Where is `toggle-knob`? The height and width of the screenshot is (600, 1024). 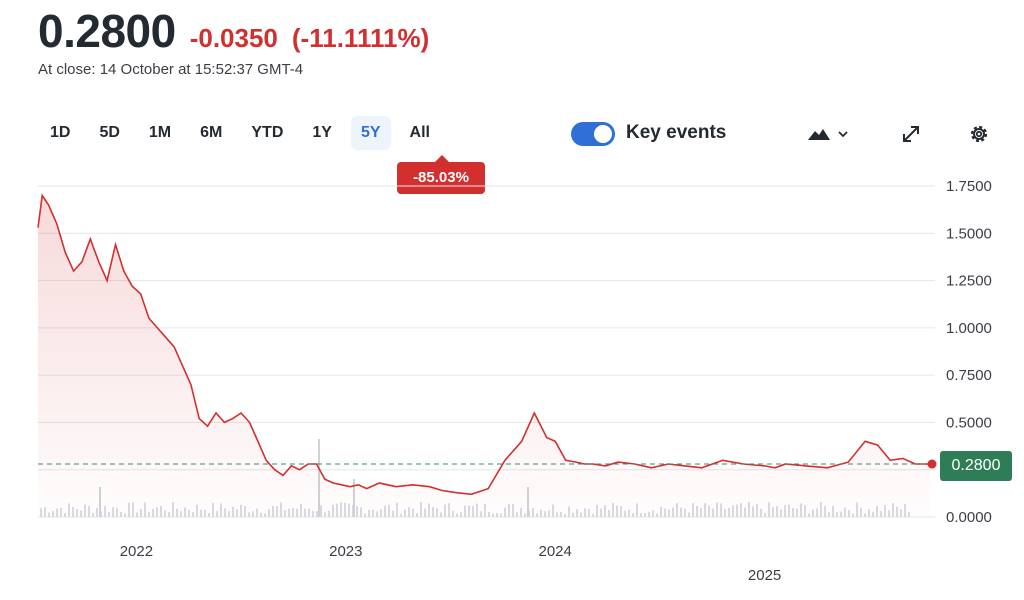
toggle-knob is located at coordinates (603, 134).